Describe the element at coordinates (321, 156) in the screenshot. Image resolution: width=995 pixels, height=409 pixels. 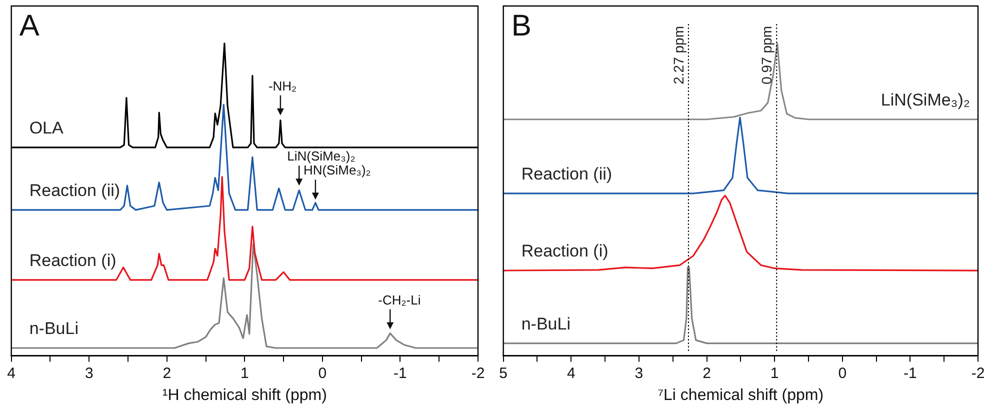
I see `annotation: LiN(SiMe₃)₂` at that location.